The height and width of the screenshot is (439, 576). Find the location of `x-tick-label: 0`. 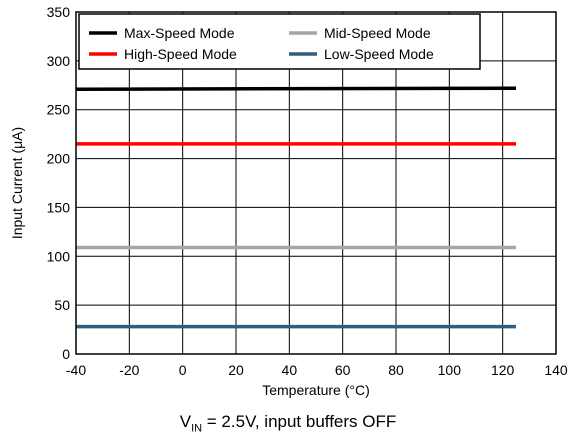

x-tick-label: 0 is located at coordinates (183, 370).